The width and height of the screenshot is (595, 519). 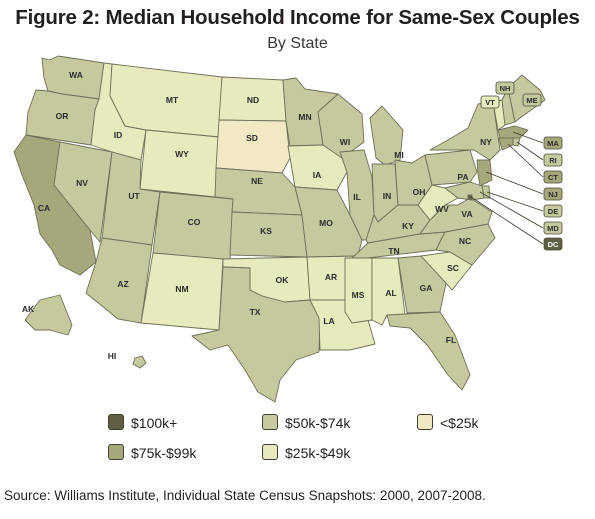 What do you see at coordinates (134, 196) in the screenshot?
I see `state-label-ut: UT` at bounding box center [134, 196].